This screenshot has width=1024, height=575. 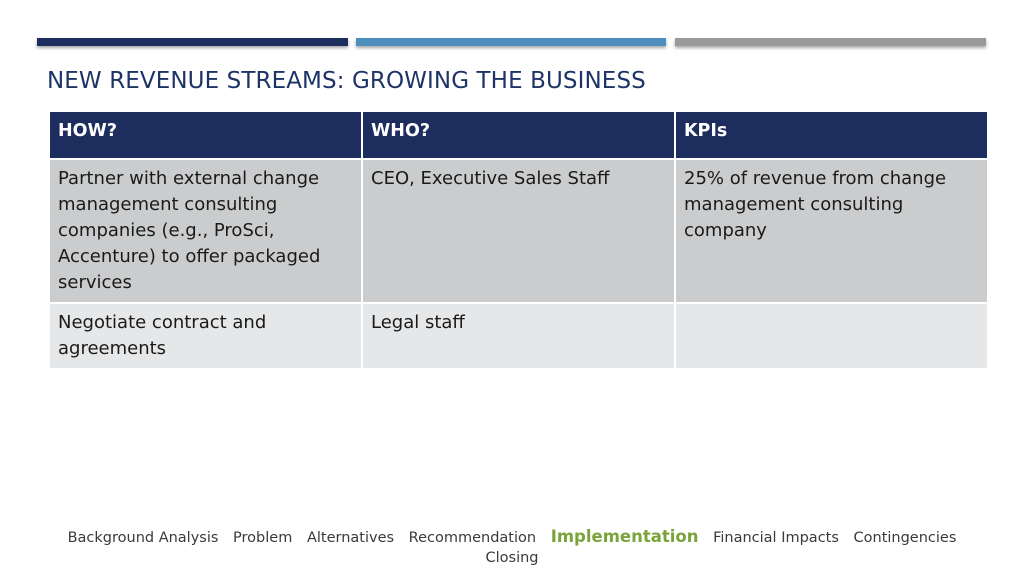 I want to click on nav-financial-impacts: Financial Impacts, so click(x=776, y=538).